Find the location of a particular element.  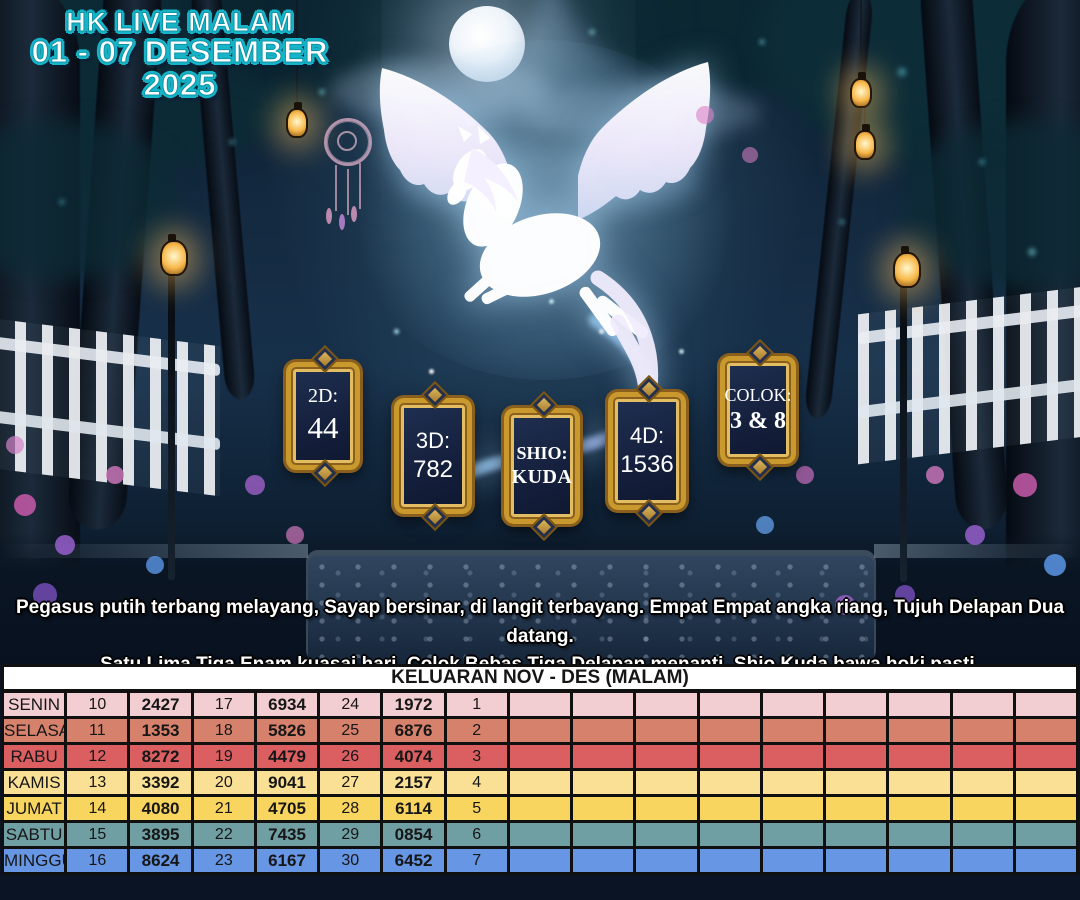

day-cell: MINGGU is located at coordinates (34, 860).